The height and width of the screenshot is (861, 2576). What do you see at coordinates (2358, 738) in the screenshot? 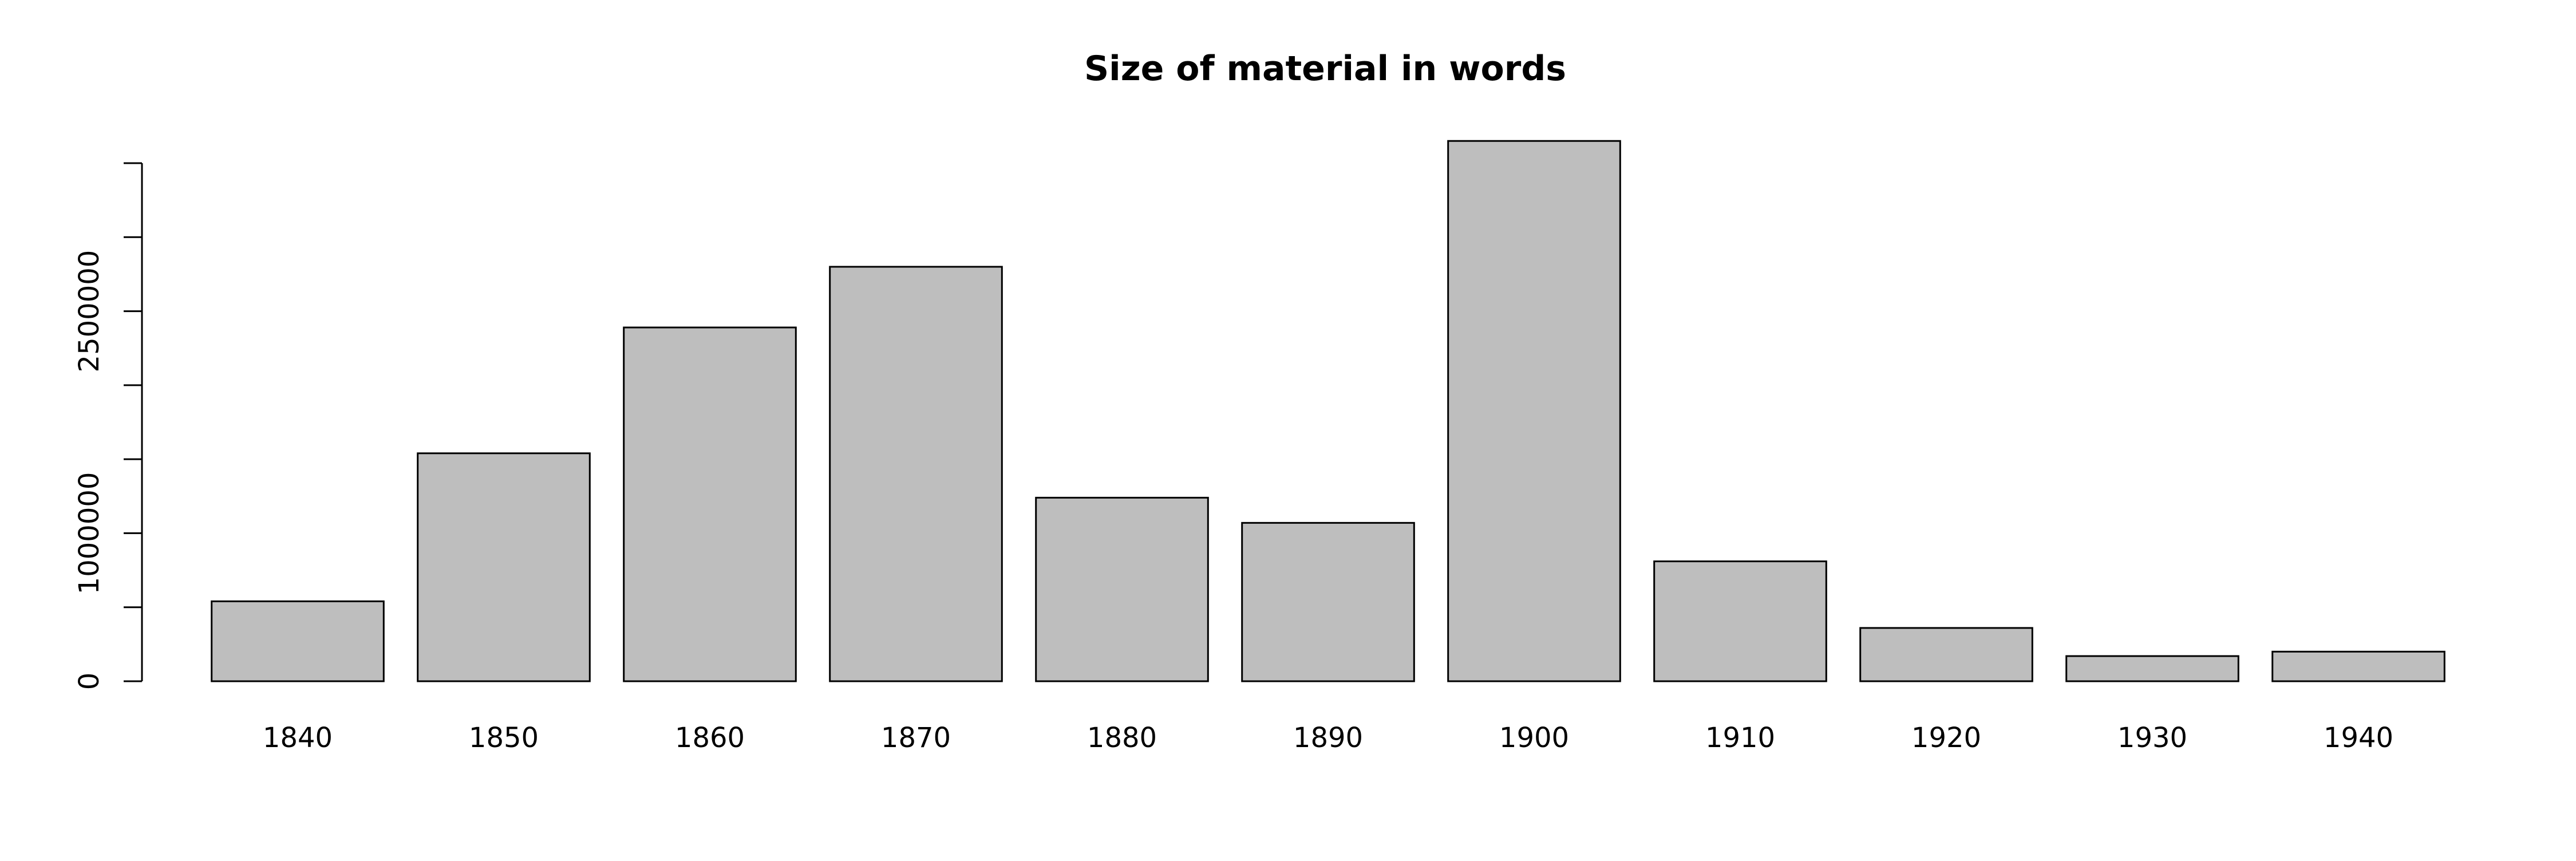
I see `x-tick-label: 1940` at bounding box center [2358, 738].